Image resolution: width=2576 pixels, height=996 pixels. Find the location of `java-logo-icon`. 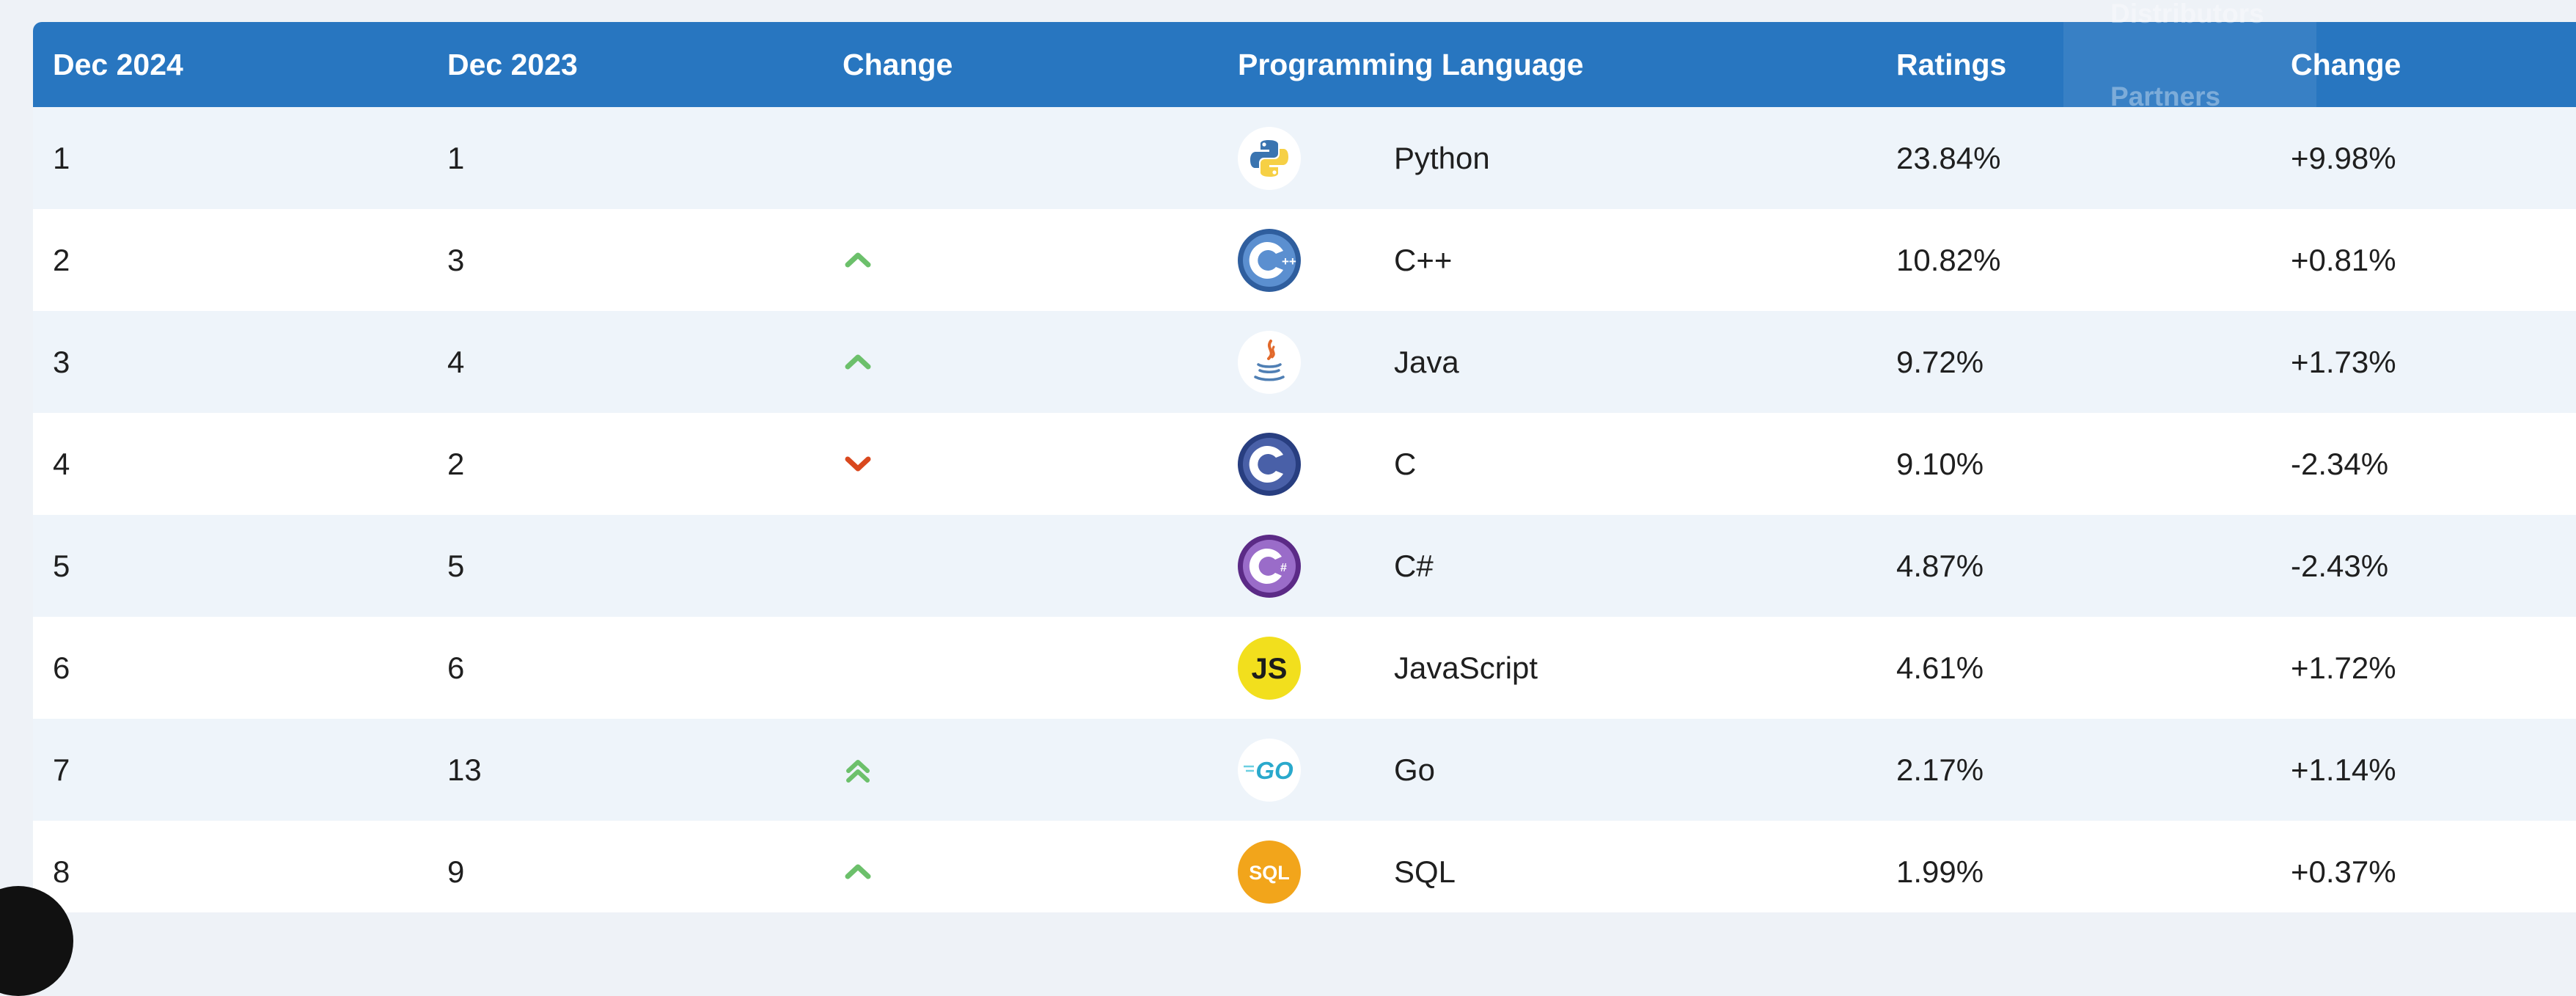

java-logo-icon is located at coordinates (1270, 362).